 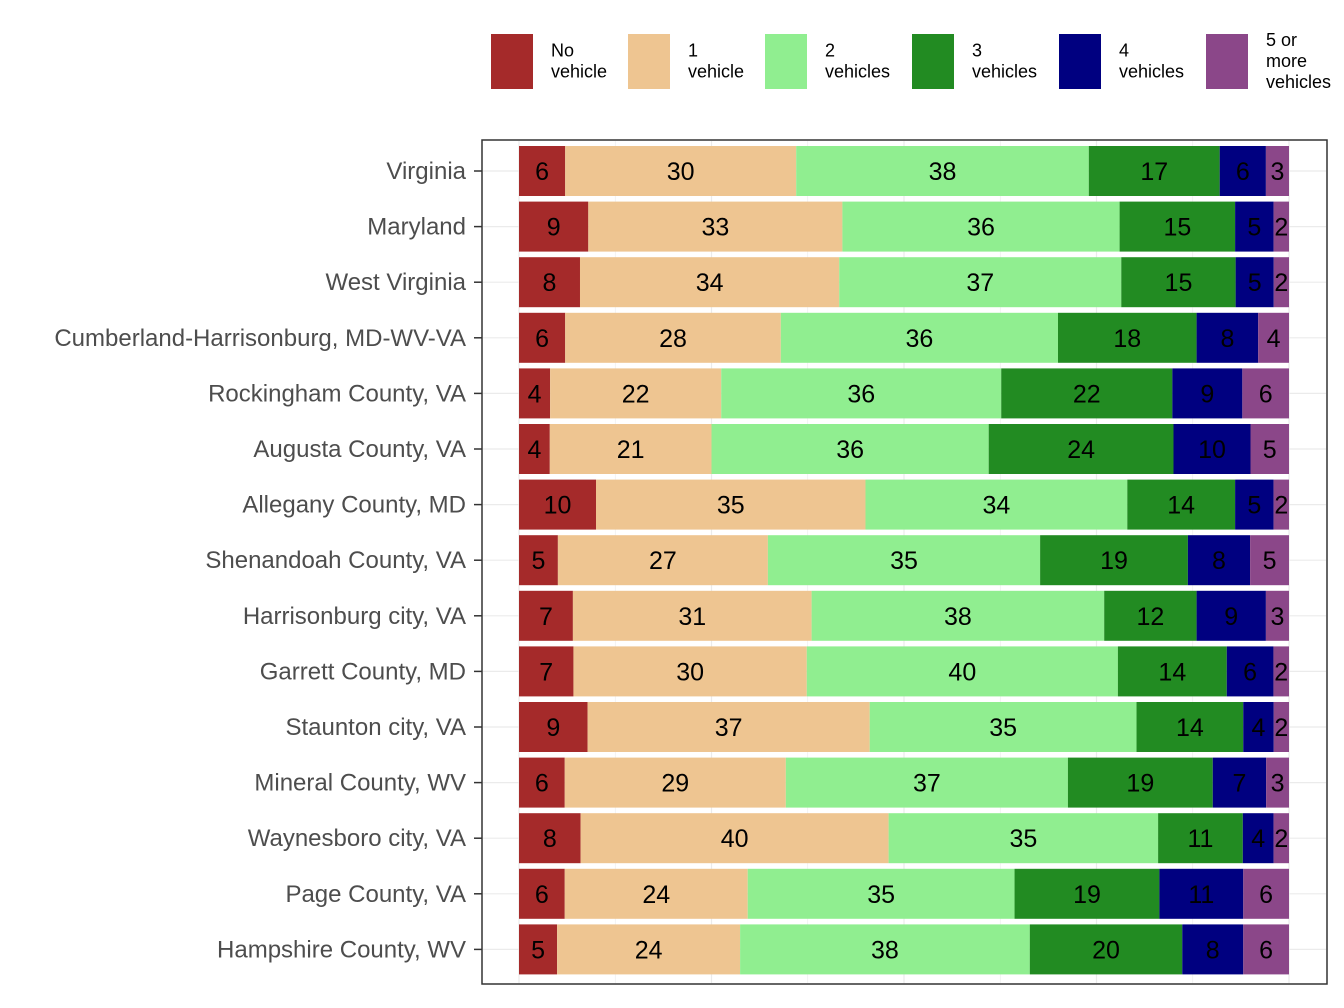 I want to click on legend-item: 2 vehicles, so click(x=827, y=61).